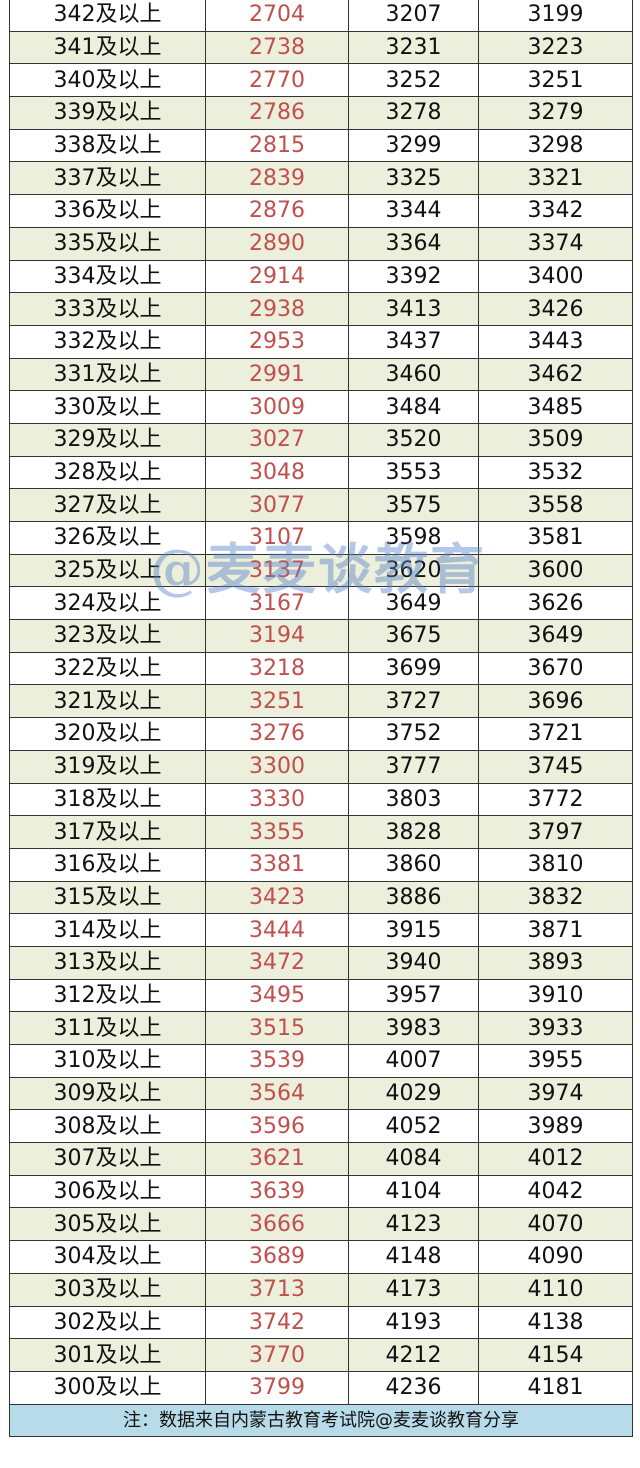 This screenshot has height=1468, width=640. Describe the element at coordinates (413, 1387) in the screenshot. I see `rank-cell-2: 4236` at that location.